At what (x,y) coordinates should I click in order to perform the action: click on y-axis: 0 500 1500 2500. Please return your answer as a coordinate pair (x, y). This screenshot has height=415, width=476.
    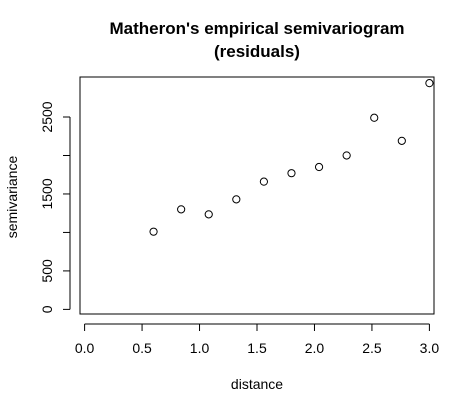
    Looking at the image, I should click on (55, 207).